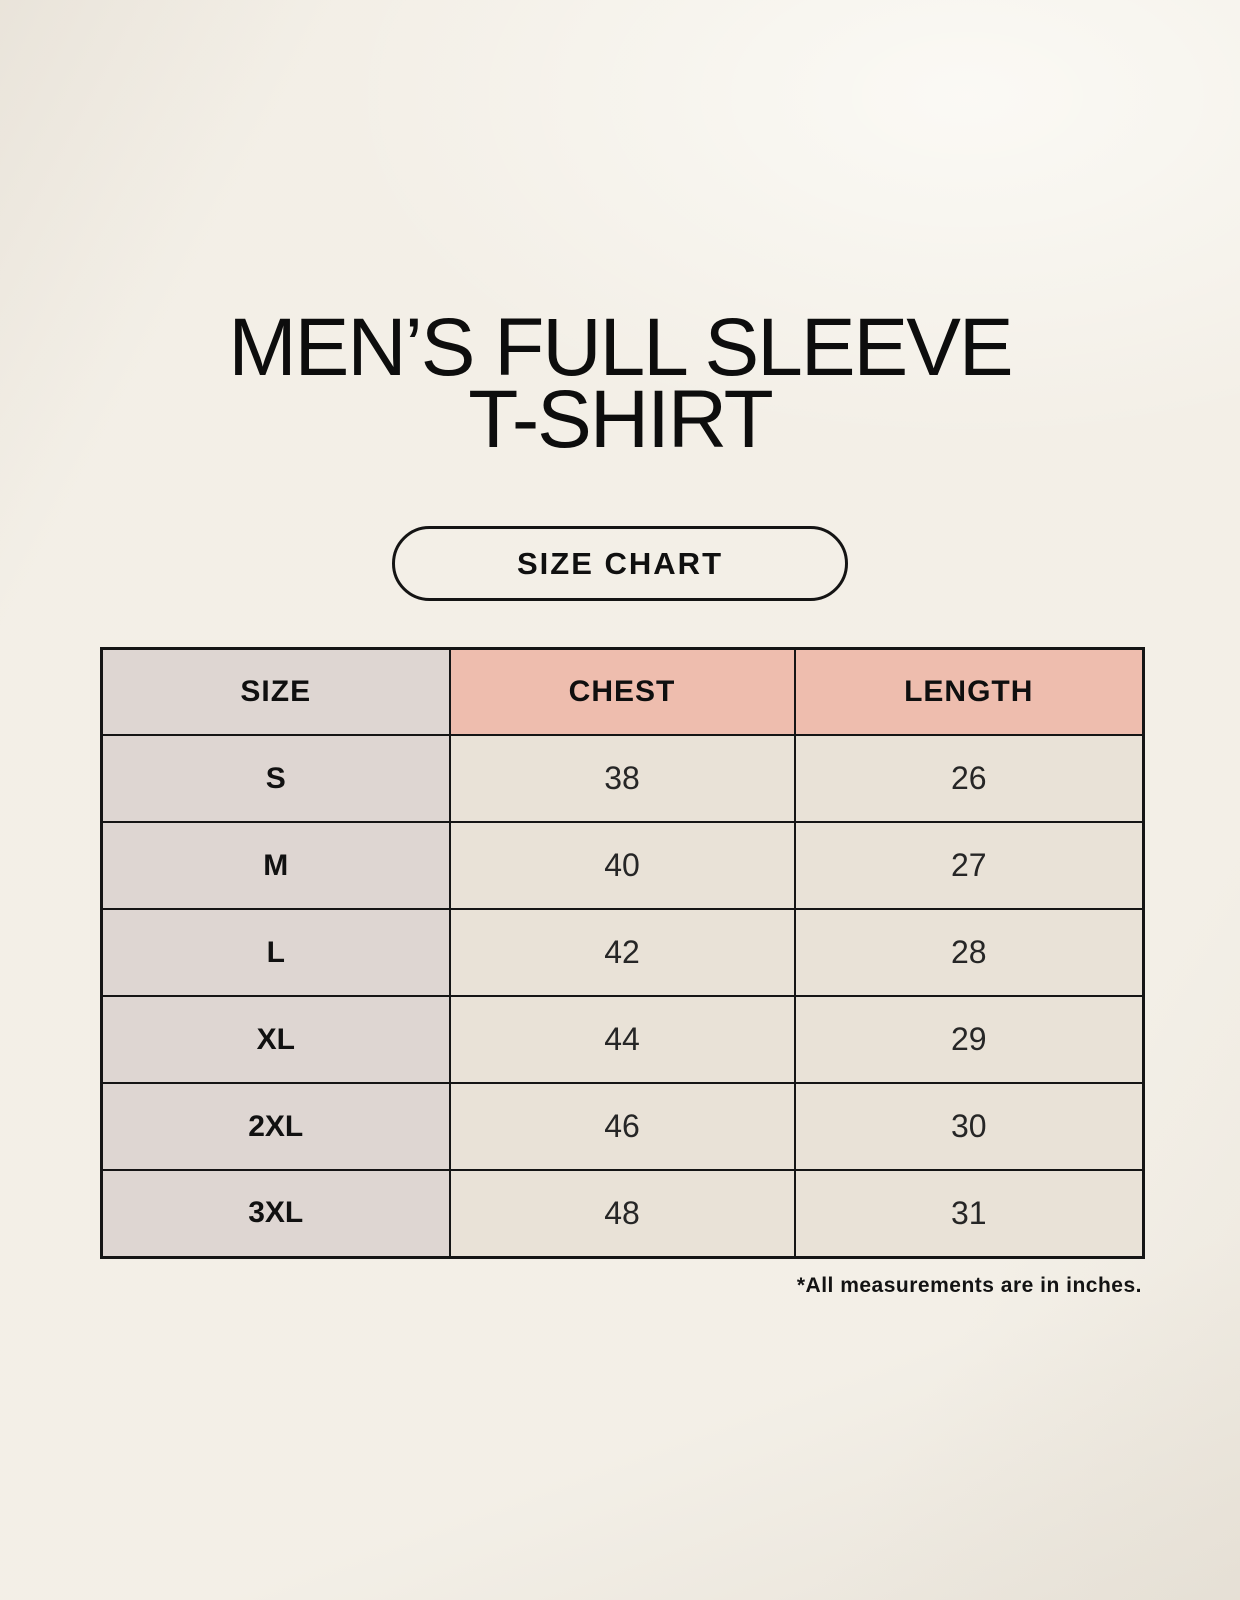  I want to click on size-label: 2XL, so click(275, 1126).